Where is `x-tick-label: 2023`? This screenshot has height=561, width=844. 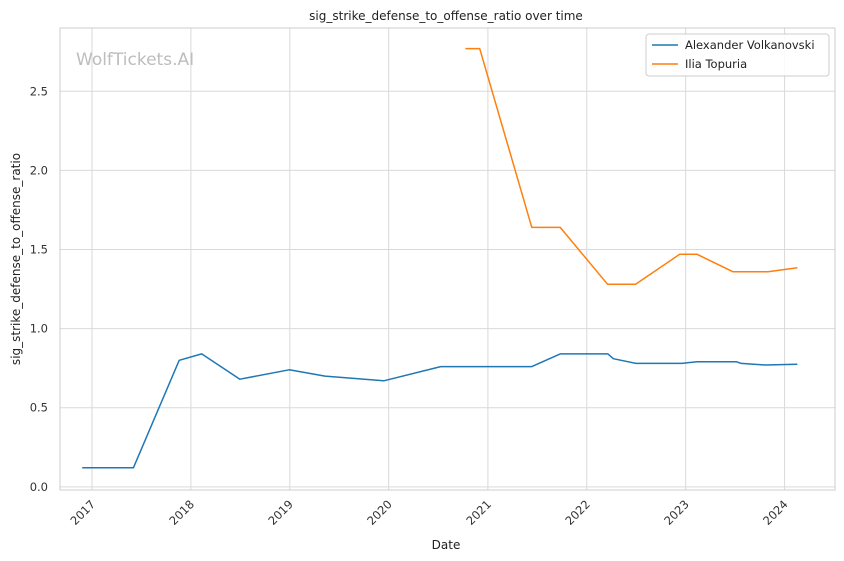 x-tick-label: 2023 is located at coordinates (676, 512).